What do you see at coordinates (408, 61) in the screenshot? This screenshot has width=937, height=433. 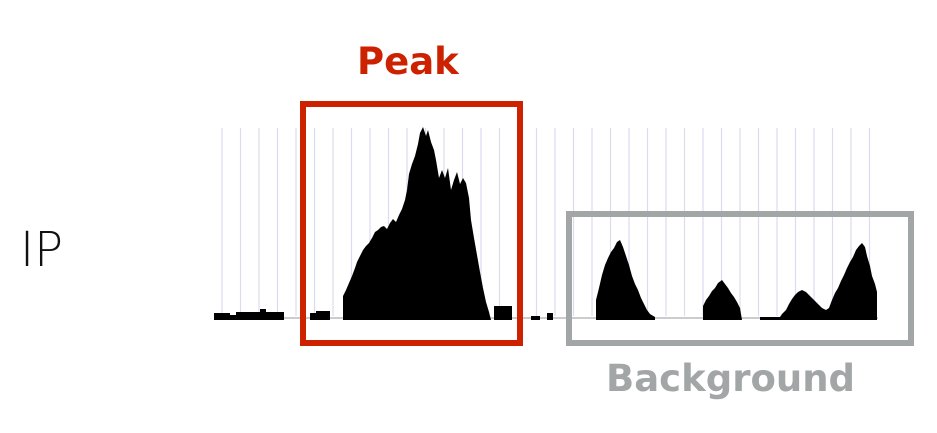 I see `peak-label: Peak` at bounding box center [408, 61].